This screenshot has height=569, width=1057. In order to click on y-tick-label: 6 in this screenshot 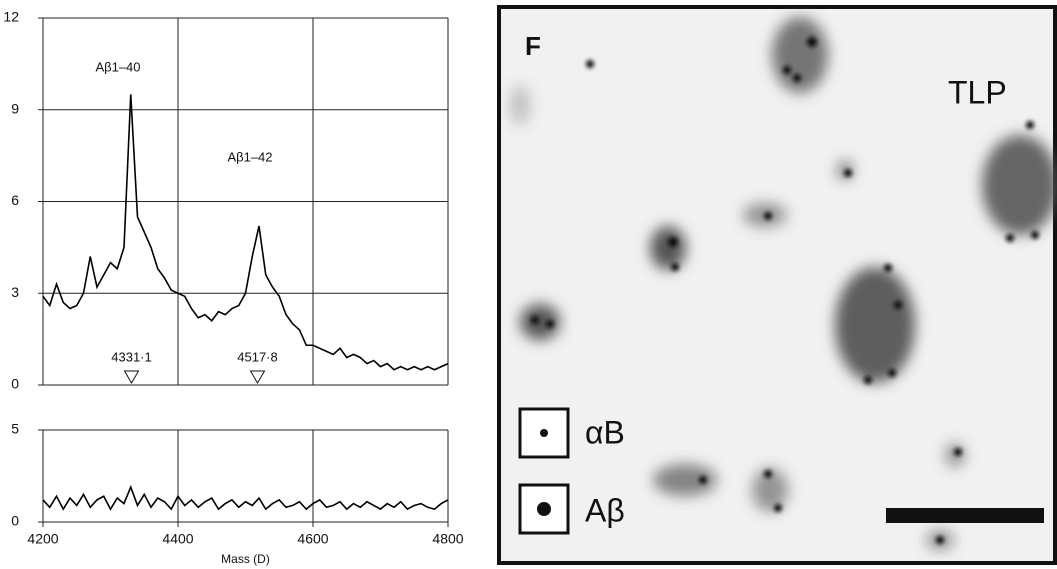, I will do `click(15, 200)`.